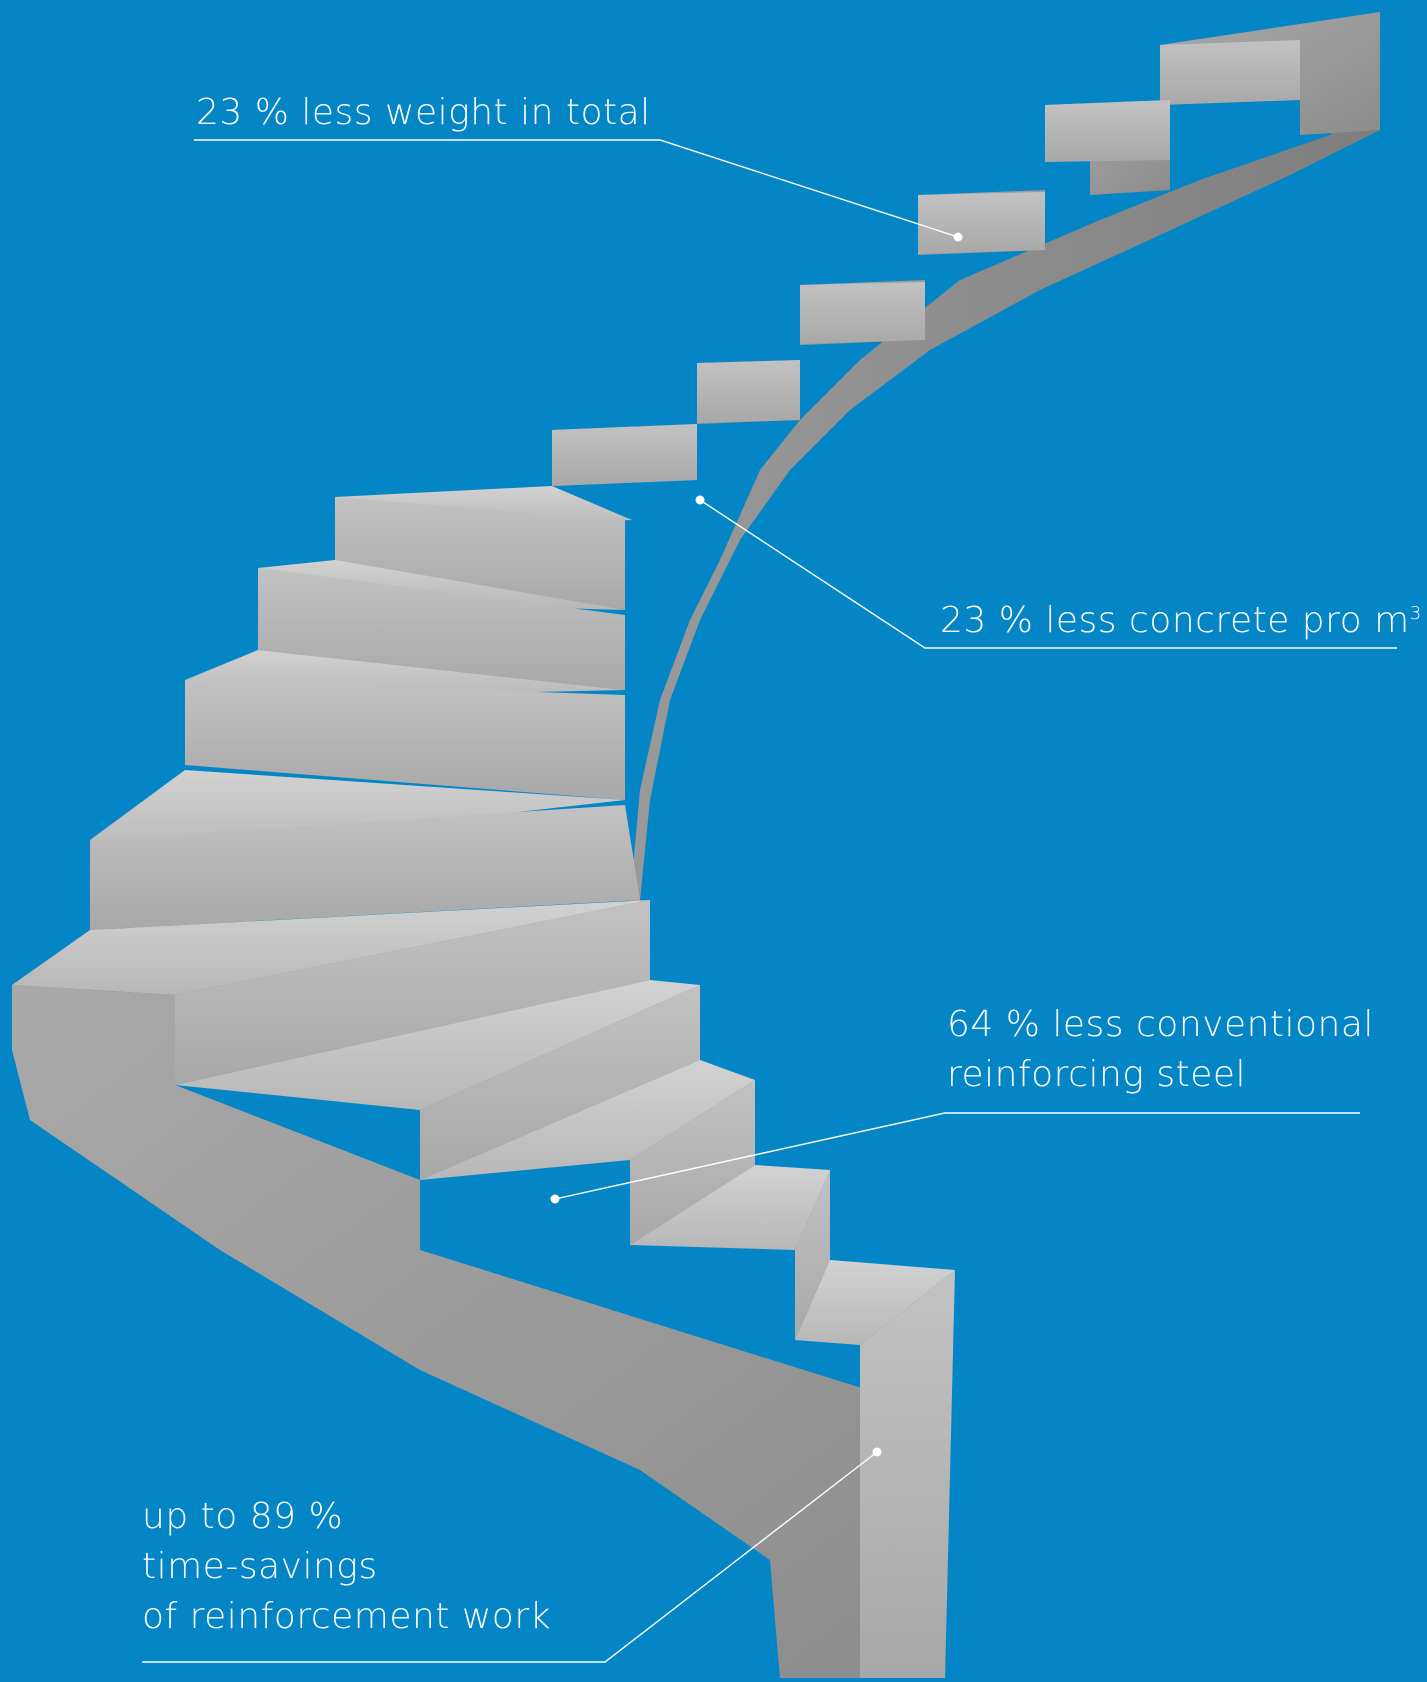 Image resolution: width=1427 pixels, height=1682 pixels. Describe the element at coordinates (346, 1616) in the screenshot. I see `annotation-time-line-3: of reinforcement work` at that location.